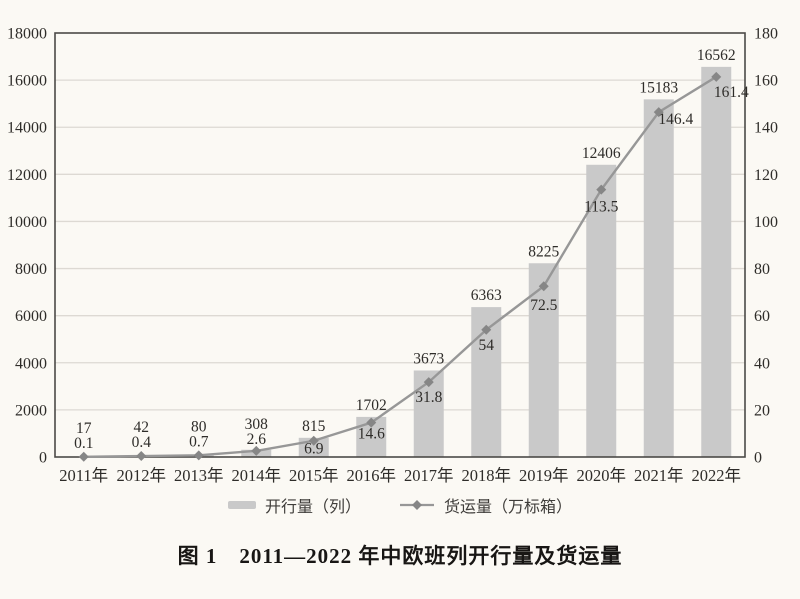 This screenshot has height=599, width=800. Describe the element at coordinates (314, 475) in the screenshot. I see `x-axis-label: 2015年` at that location.